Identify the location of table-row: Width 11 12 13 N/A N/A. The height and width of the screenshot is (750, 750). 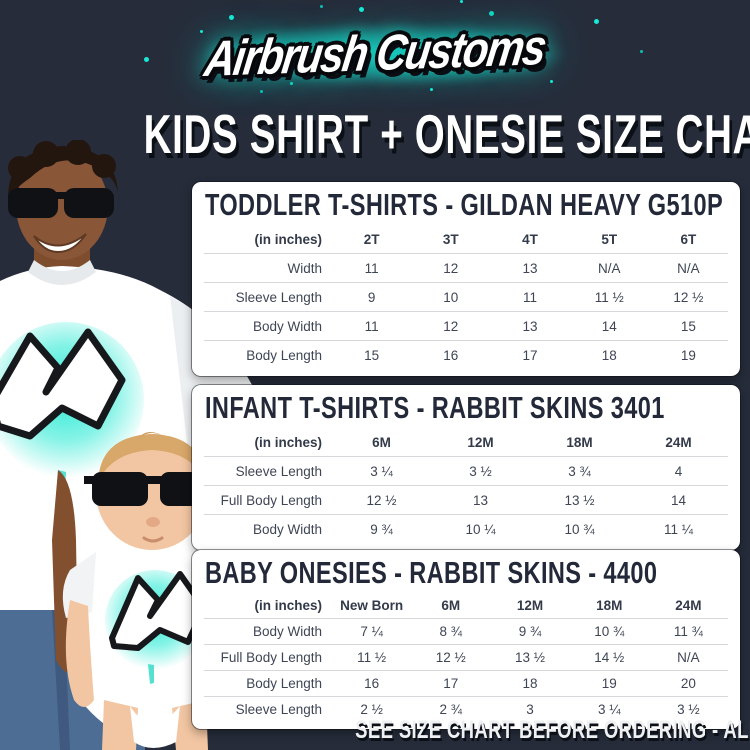
(466, 267).